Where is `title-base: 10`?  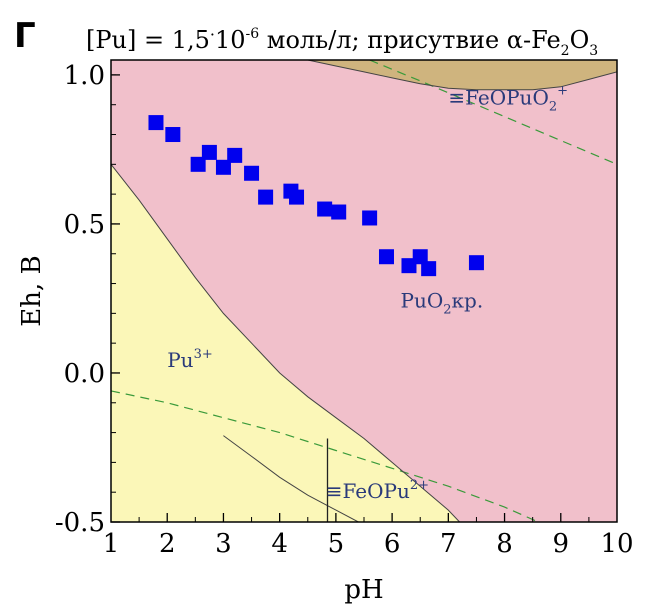
title-base: 10 is located at coordinates (230, 40).